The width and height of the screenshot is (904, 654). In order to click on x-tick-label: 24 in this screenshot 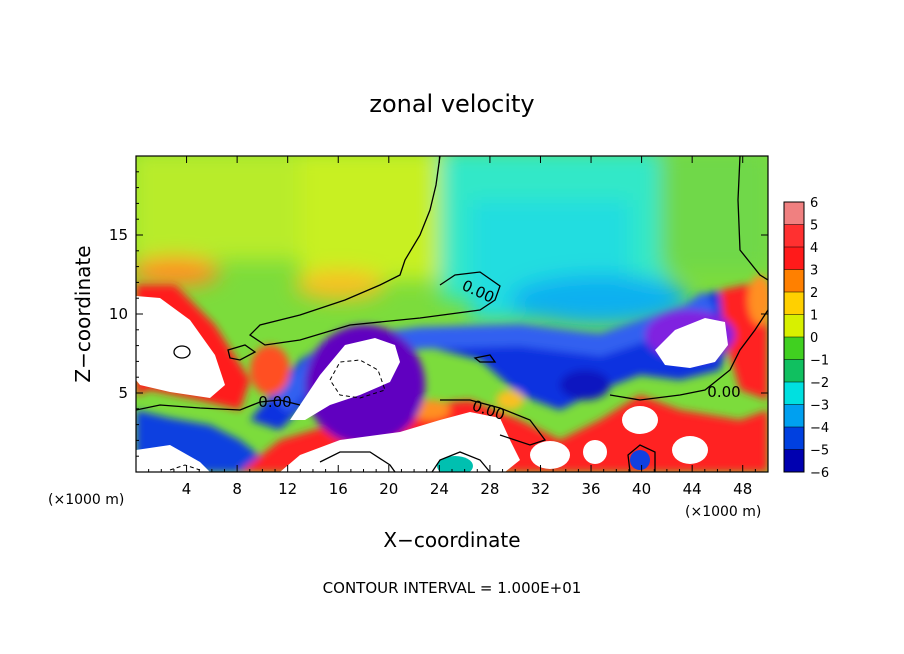, I will do `click(439, 489)`.